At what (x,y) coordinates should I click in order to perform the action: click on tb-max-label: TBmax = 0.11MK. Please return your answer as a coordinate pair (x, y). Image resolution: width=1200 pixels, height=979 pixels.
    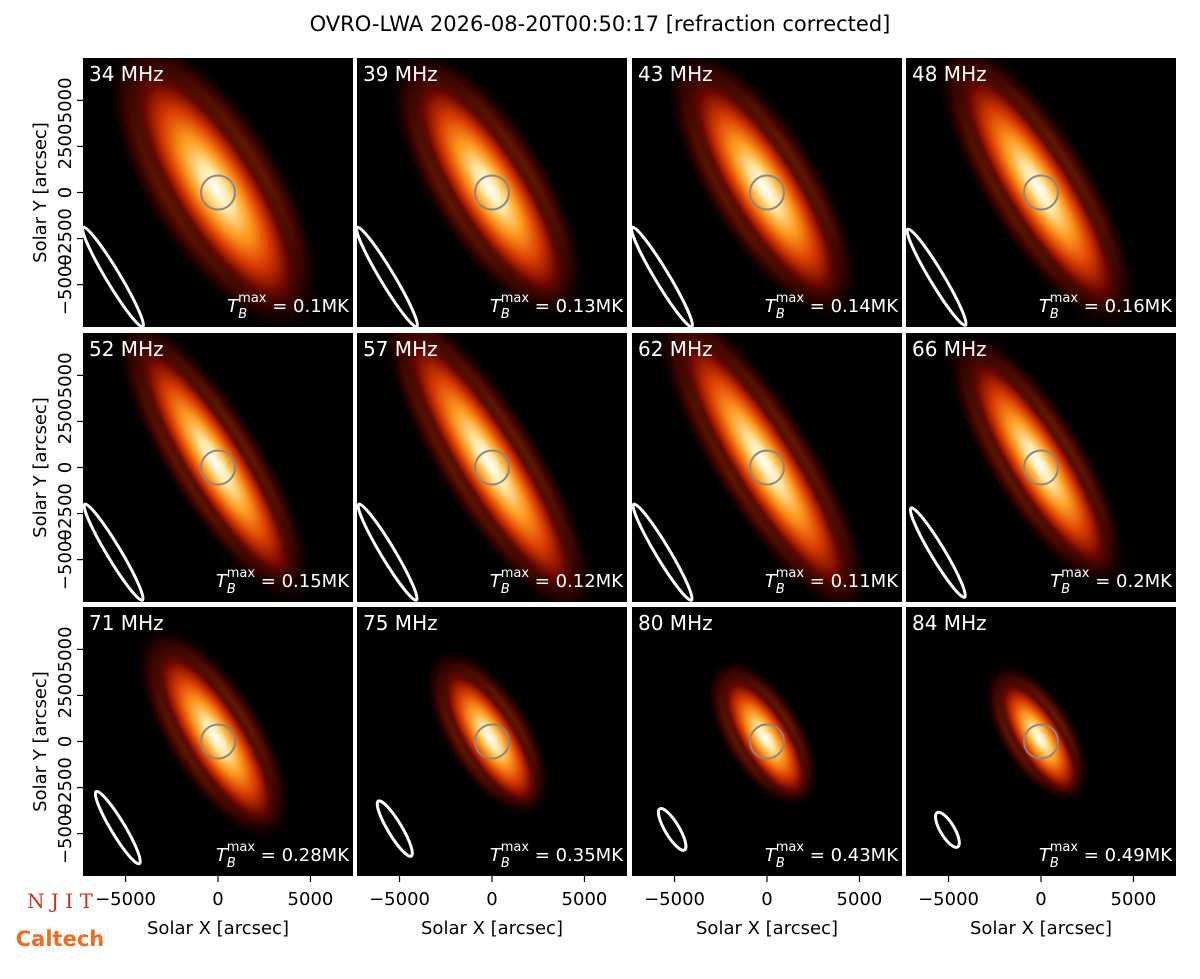
    Looking at the image, I should click on (832, 581).